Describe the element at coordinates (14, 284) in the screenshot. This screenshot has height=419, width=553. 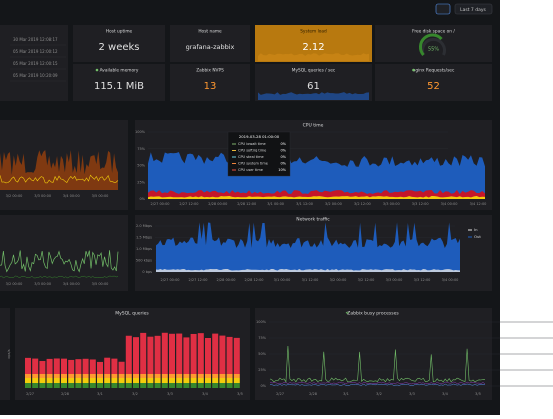
I see `x-tick-label: 3/2 00:00` at that location.